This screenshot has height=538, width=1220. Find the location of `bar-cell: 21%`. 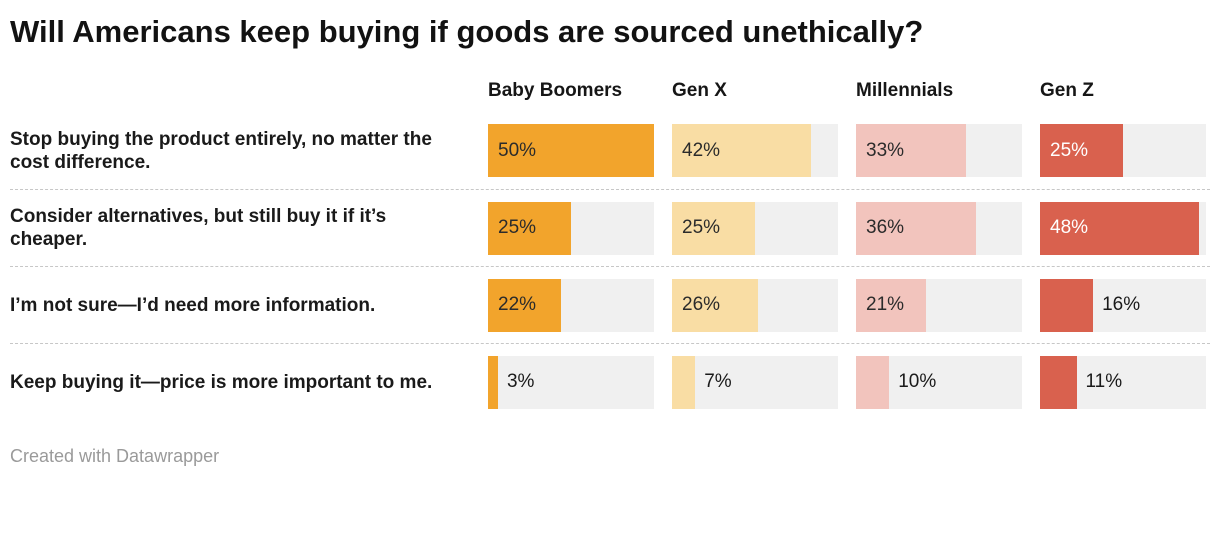

bar-cell: 21% is located at coordinates (939, 305).